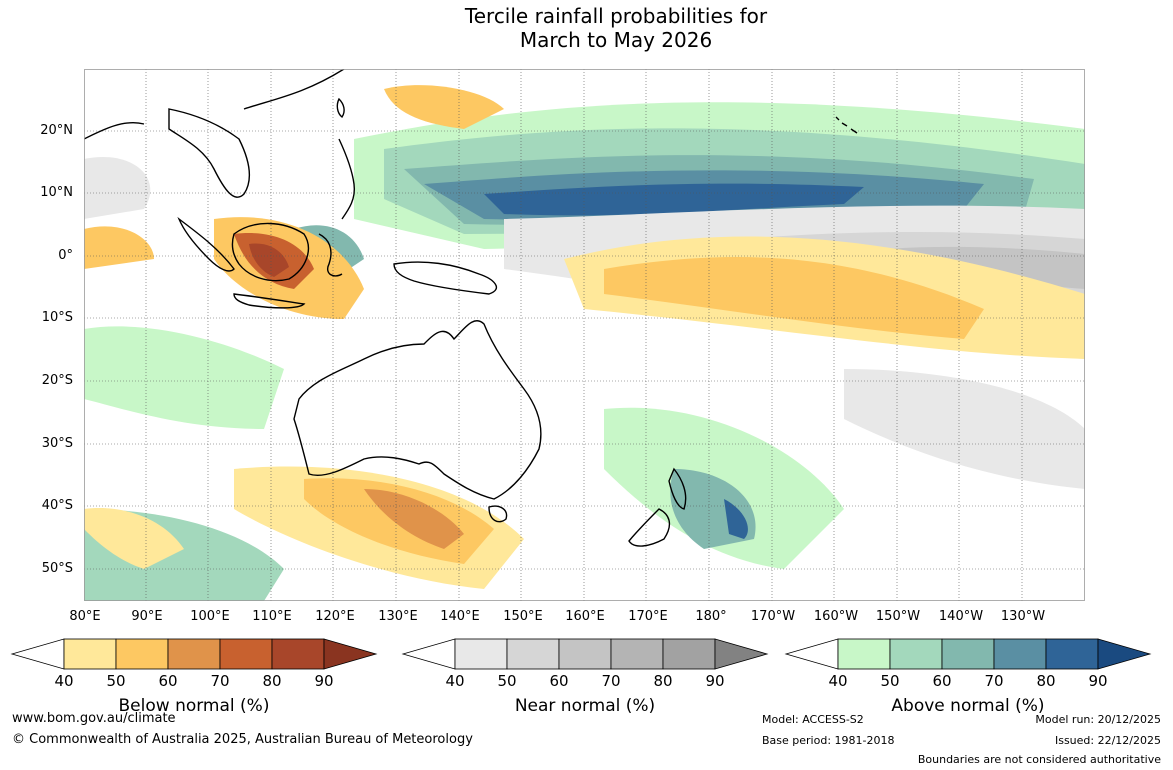 The width and height of the screenshot is (1173, 770). Describe the element at coordinates (209, 153) in the screenshot. I see `indochina-coastline` at that location.